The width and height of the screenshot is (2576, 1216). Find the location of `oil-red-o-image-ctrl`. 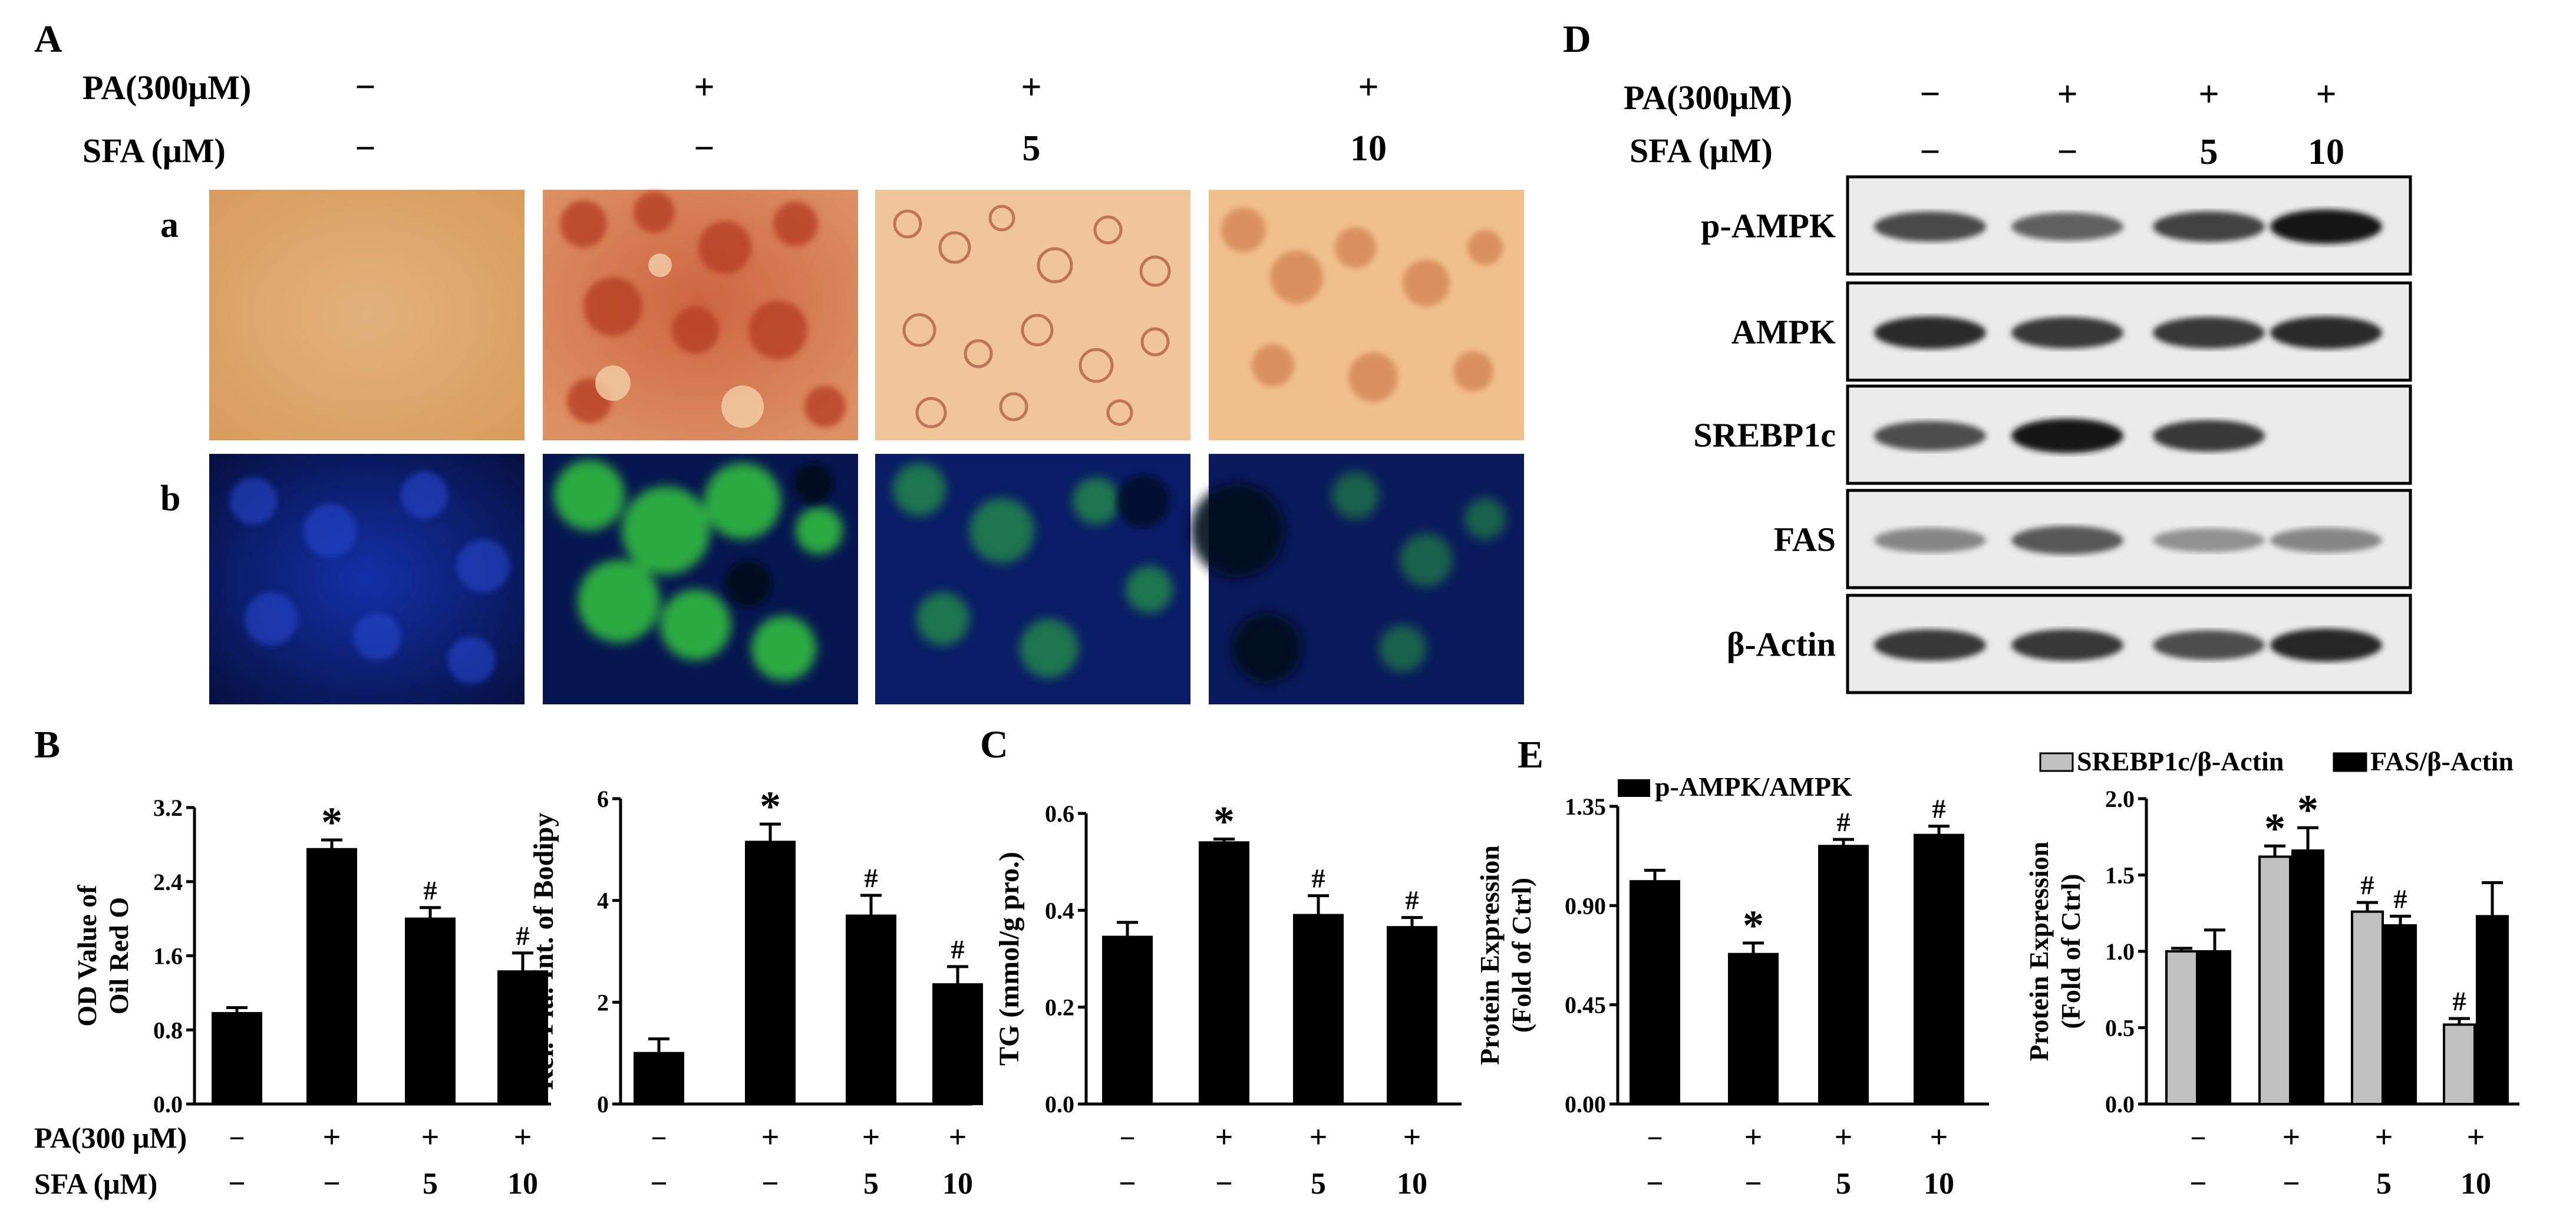

oil-red-o-image-ctrl is located at coordinates (367, 315).